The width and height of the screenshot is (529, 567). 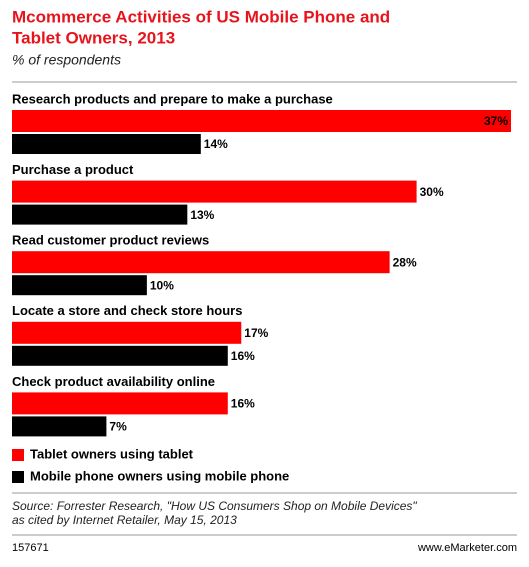 What do you see at coordinates (467, 548) in the screenshot?
I see `website: www.eMarketer.com` at bounding box center [467, 548].